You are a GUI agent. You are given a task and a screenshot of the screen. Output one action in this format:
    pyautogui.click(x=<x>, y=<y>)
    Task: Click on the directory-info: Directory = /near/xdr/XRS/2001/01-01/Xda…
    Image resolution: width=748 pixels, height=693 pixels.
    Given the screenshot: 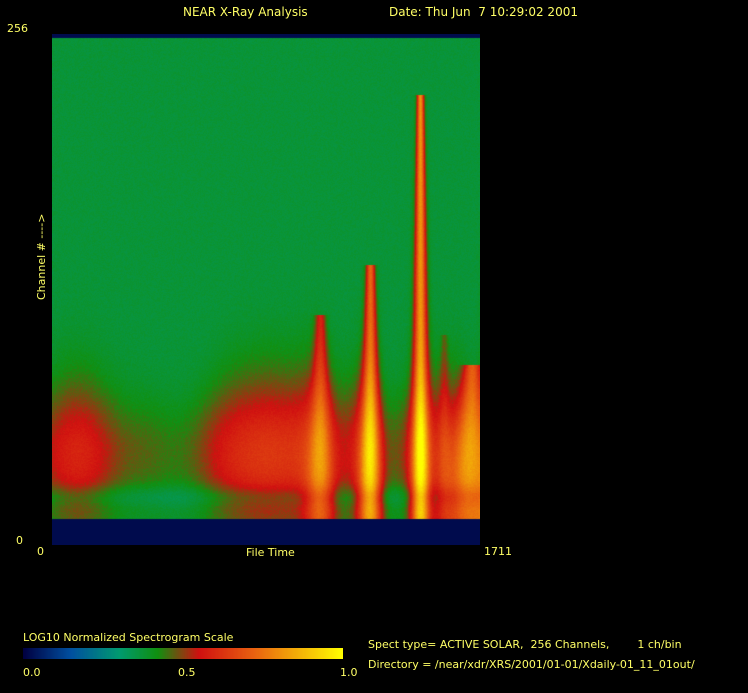 What is the action you would take?
    pyautogui.click(x=531, y=664)
    